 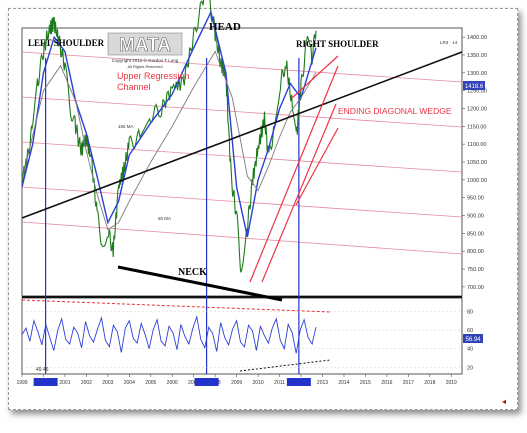 What do you see at coordinates (475, 217) in the screenshot?
I see `y-tick-label: 900.00` at bounding box center [475, 217].